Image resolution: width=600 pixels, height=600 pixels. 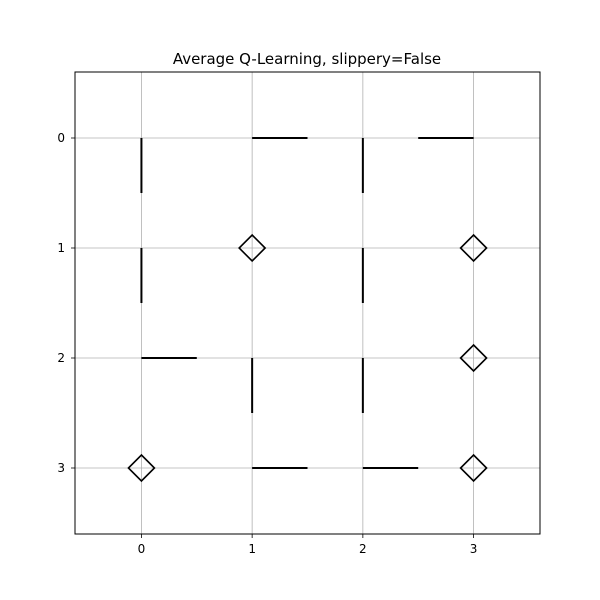 I want to click on x-tick-label-1: 1, so click(x=252, y=549).